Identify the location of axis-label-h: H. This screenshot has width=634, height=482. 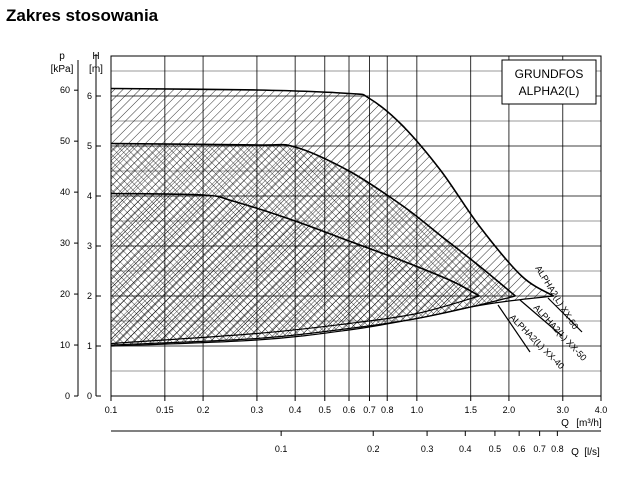
(95, 56).